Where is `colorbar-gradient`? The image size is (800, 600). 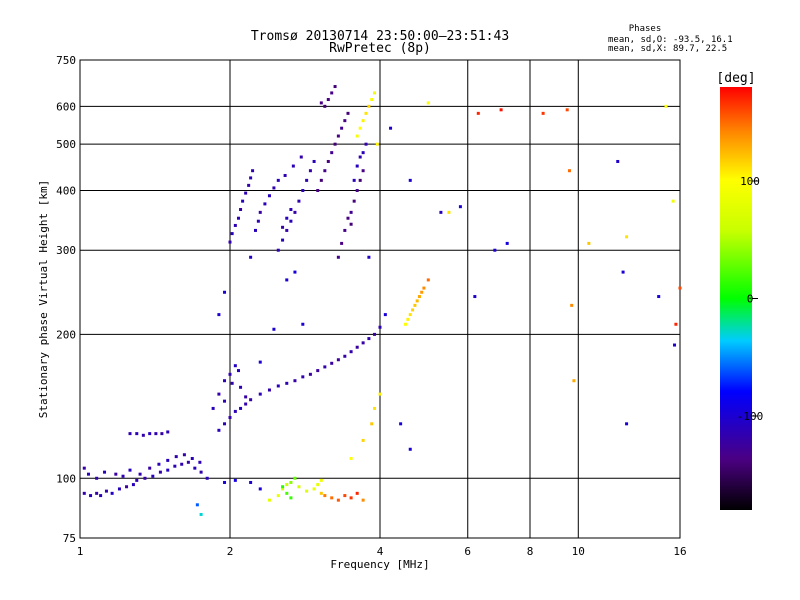
colorbar-gradient is located at coordinates (736, 298).